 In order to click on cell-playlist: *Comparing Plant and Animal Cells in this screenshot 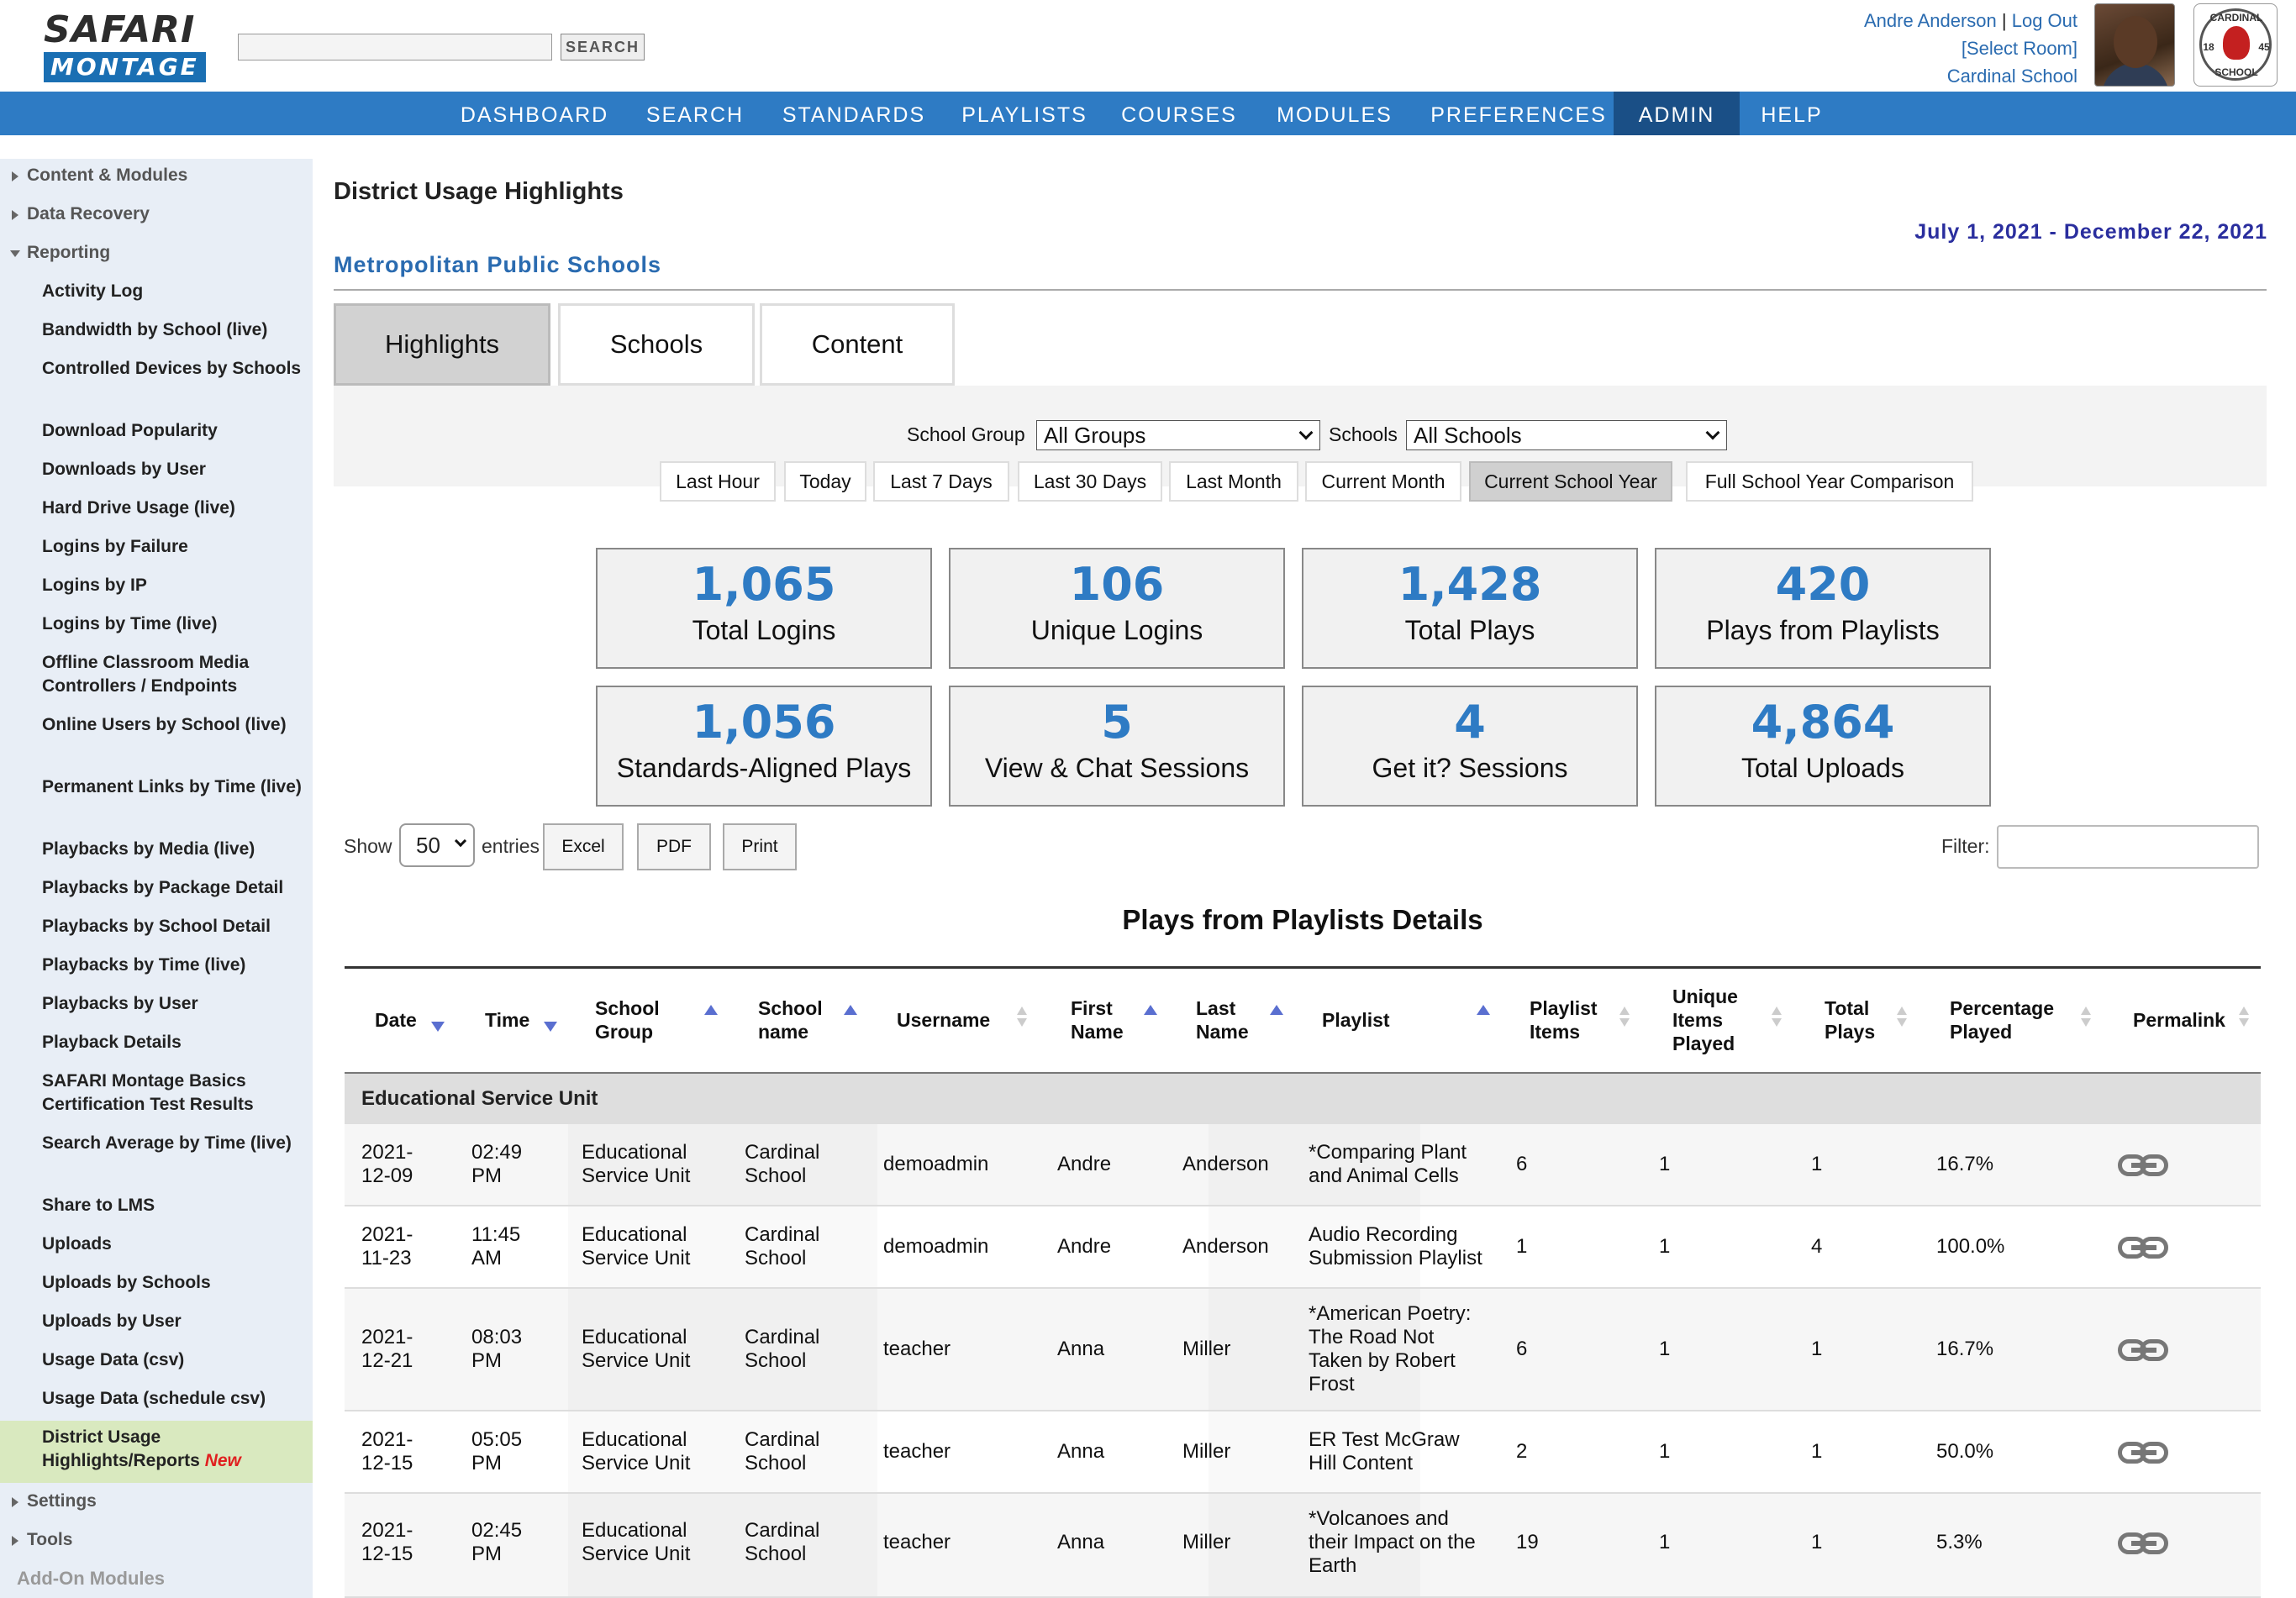, I will do `click(1388, 1164)`.